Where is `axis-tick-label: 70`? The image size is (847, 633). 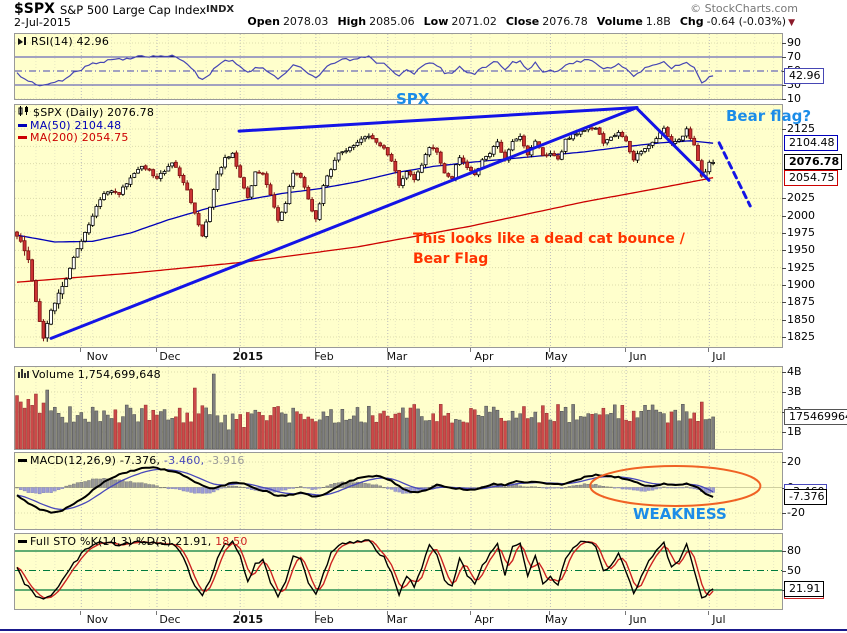
axis-tick-label: 70 is located at coordinates (791, 56).